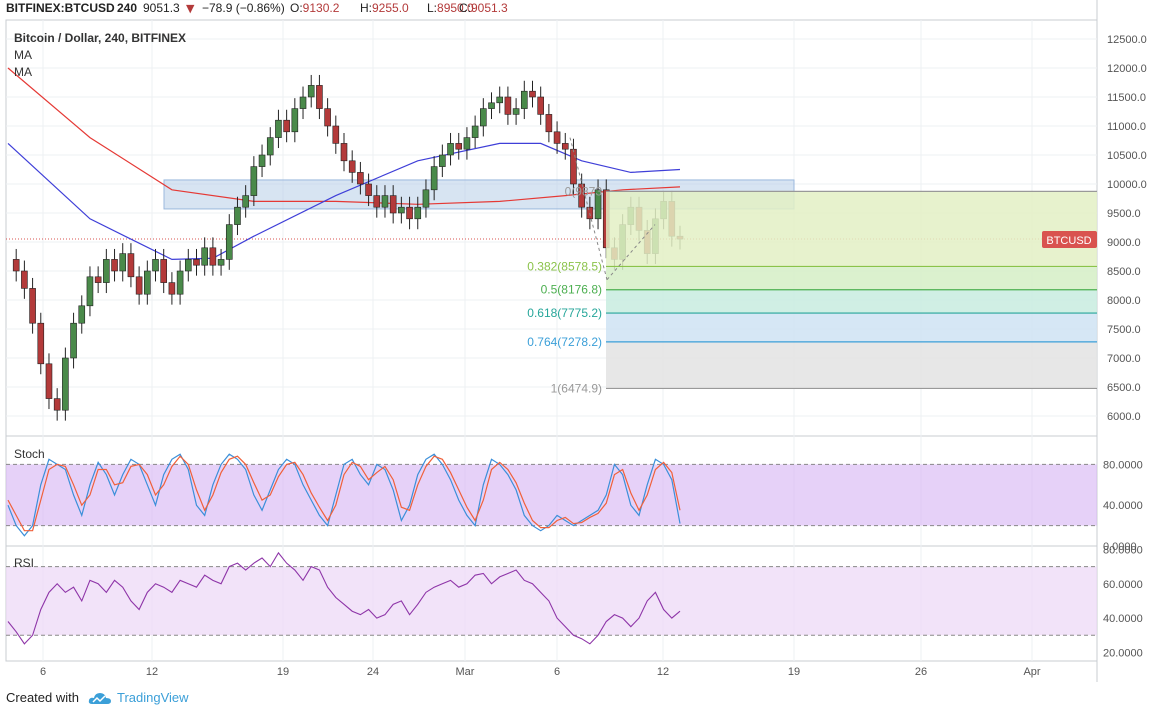  I want to click on price-tick-label: 9000.0, so click(1124, 243).